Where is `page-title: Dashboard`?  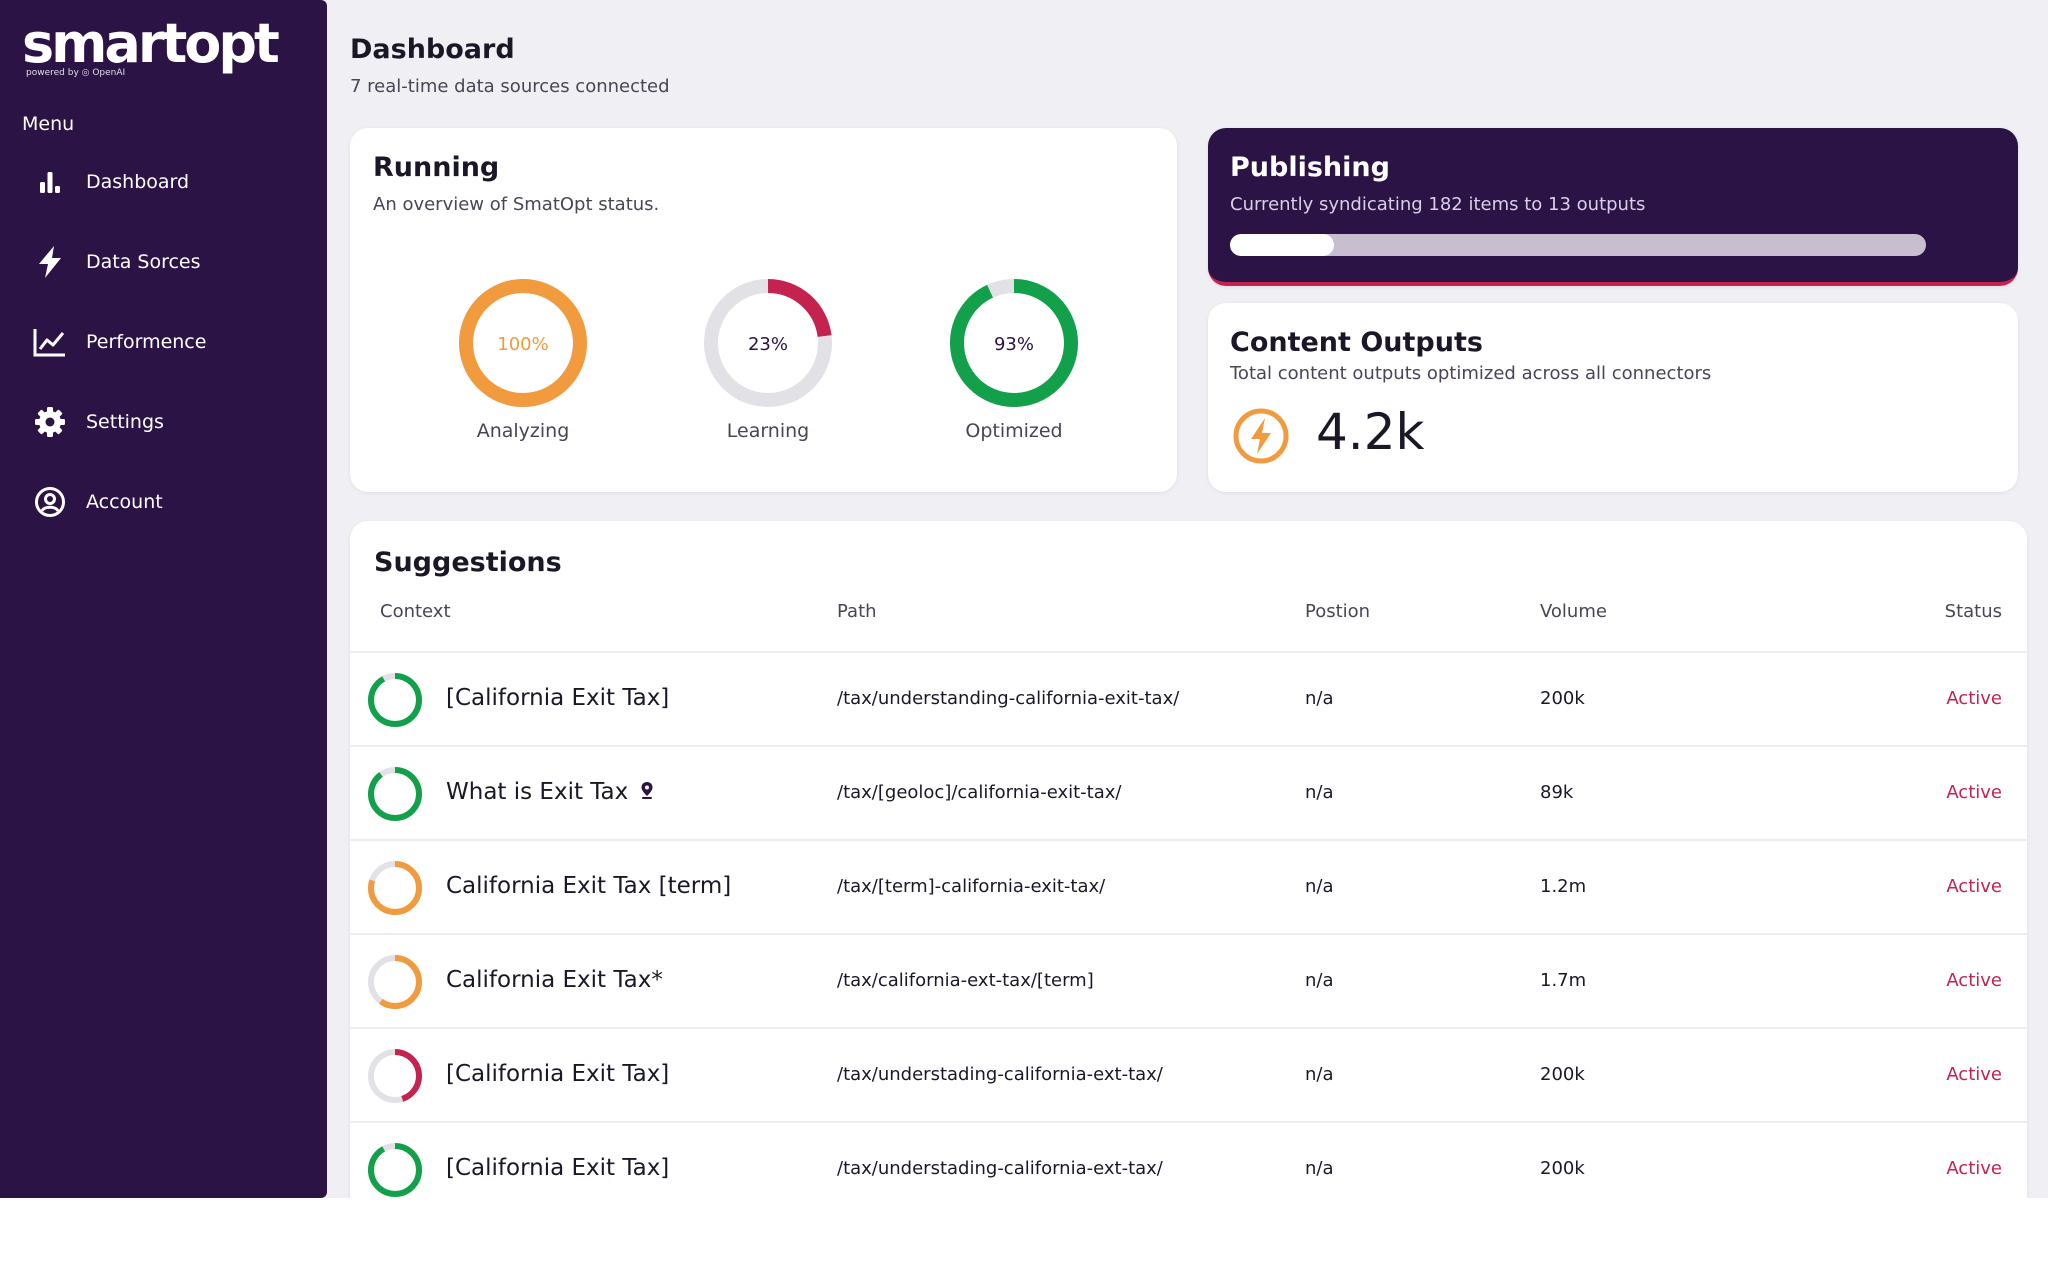
page-title: Dashboard is located at coordinates (432, 49).